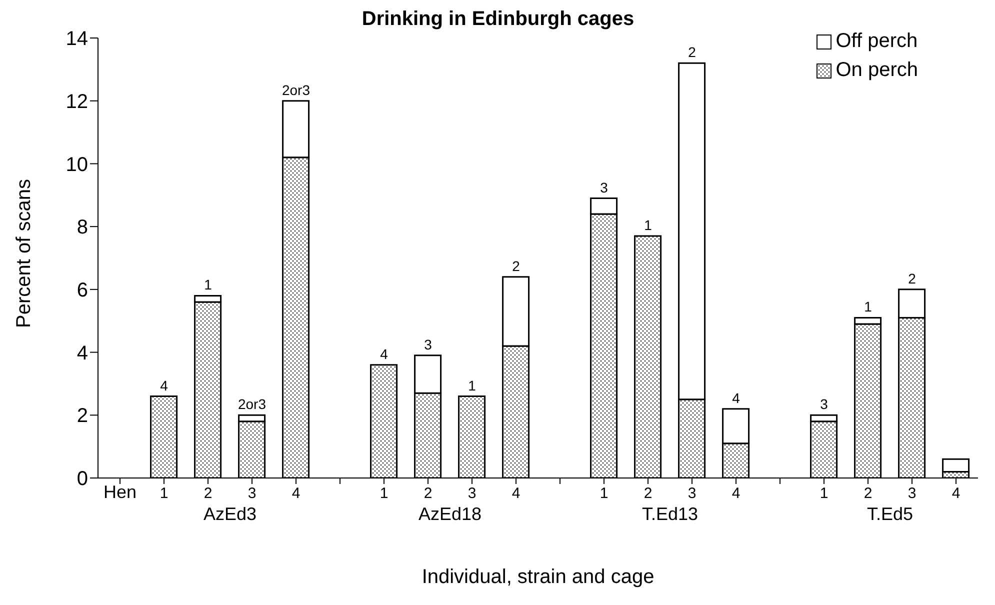  Describe the element at coordinates (77, 165) in the screenshot. I see `y-tick-label: 10` at that location.